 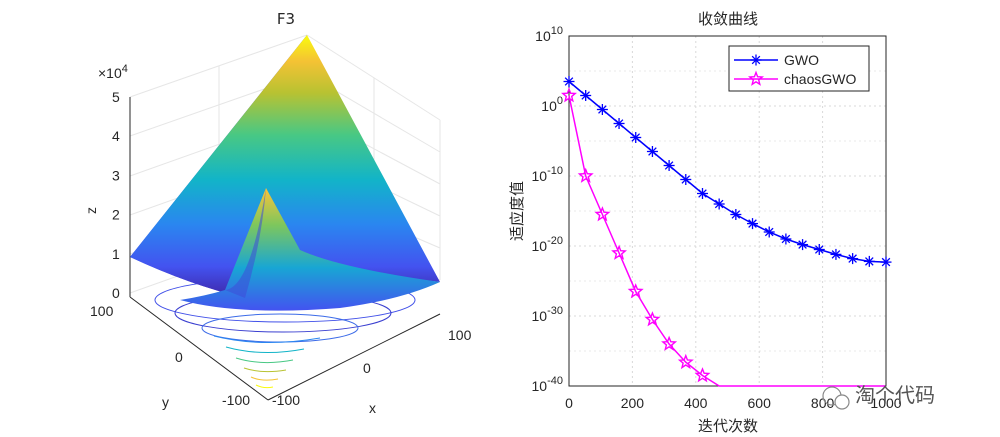 I want to click on z-tick-label: 2, so click(x=116, y=215).